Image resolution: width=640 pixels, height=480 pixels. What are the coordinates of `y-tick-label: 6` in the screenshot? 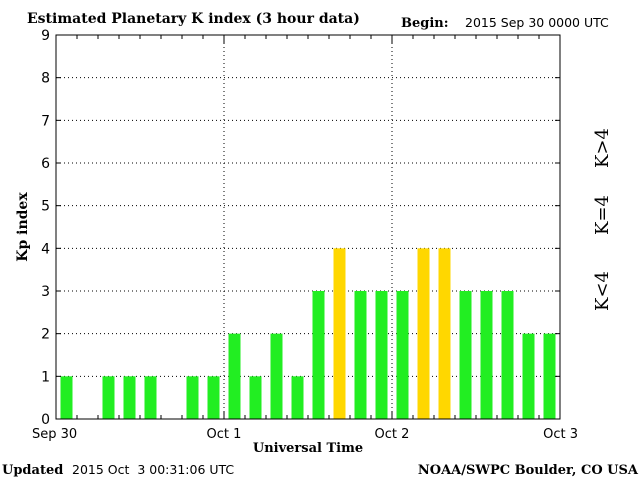 It's located at (45, 164).